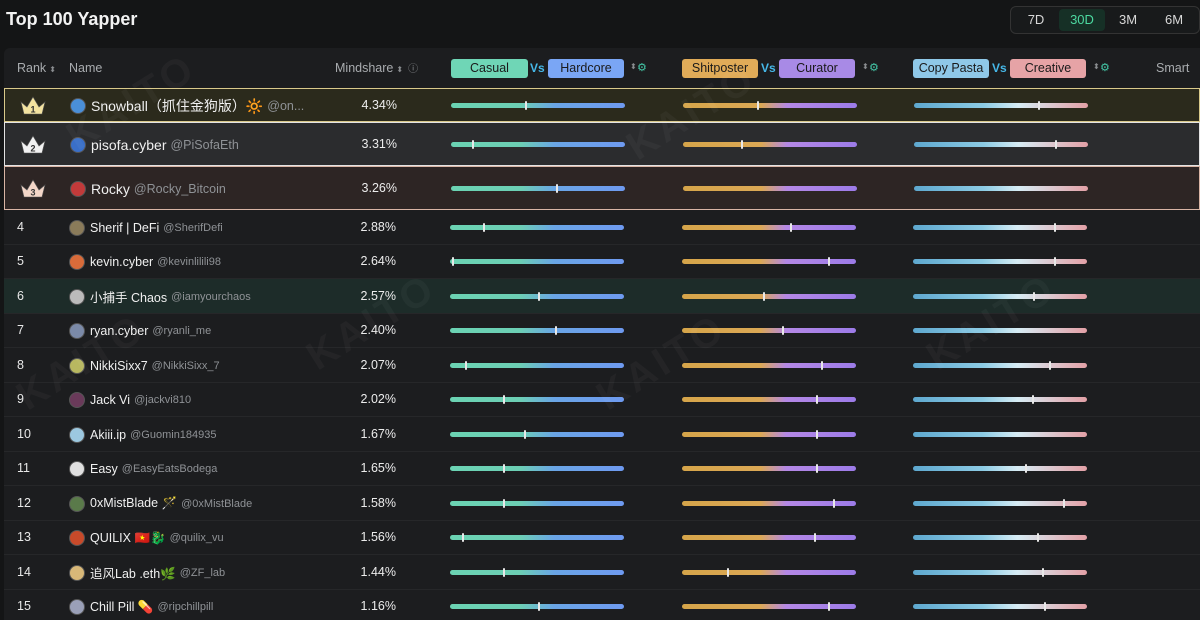  What do you see at coordinates (602, 572) in the screenshot?
I see `table-row: 14 追风Lab .eth🌿 @ZF_lab 1.44%` at bounding box center [602, 572].